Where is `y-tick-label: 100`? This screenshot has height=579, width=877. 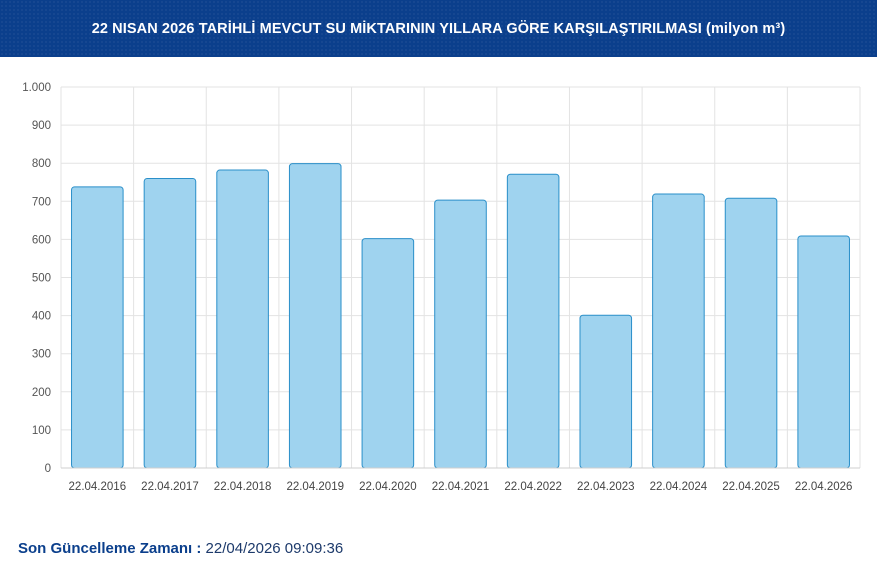 y-tick-label: 100 is located at coordinates (41, 431).